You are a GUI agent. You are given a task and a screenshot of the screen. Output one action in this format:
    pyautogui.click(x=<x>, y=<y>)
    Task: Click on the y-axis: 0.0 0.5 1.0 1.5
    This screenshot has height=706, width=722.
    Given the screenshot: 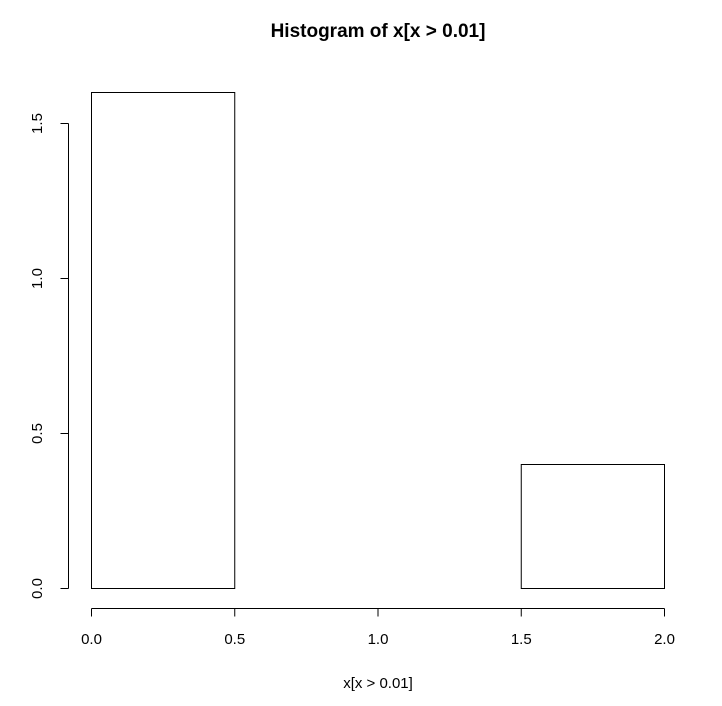 What is the action you would take?
    pyautogui.click(x=49, y=356)
    